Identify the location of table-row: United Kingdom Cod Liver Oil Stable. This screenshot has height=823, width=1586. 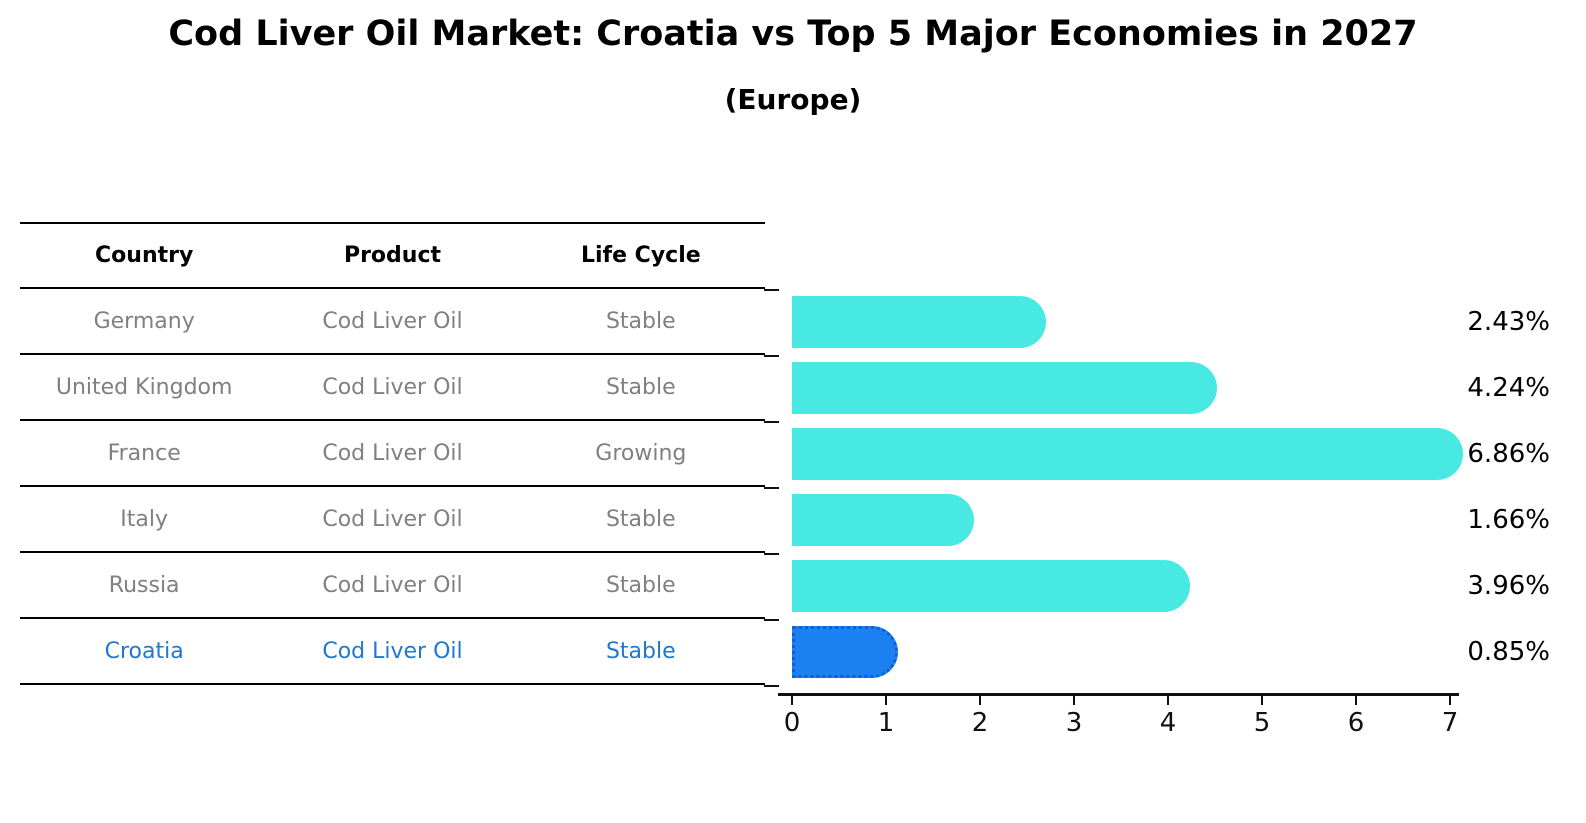
(392, 388).